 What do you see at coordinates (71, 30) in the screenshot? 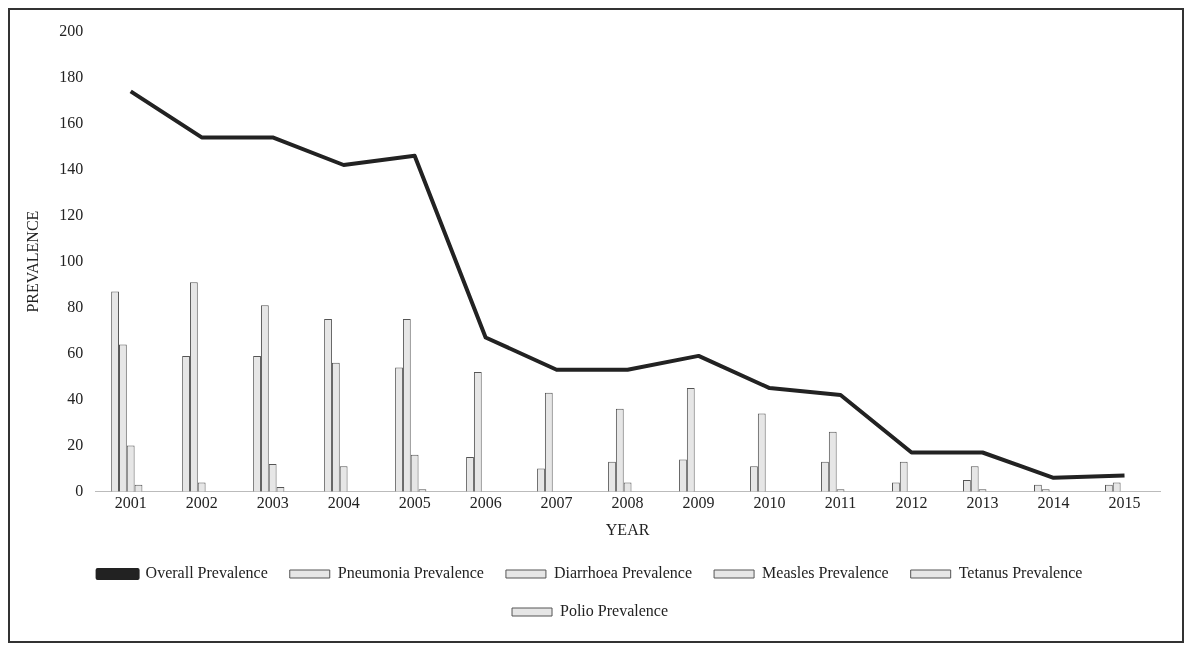
I see `y-tick-label: 200` at bounding box center [71, 30].